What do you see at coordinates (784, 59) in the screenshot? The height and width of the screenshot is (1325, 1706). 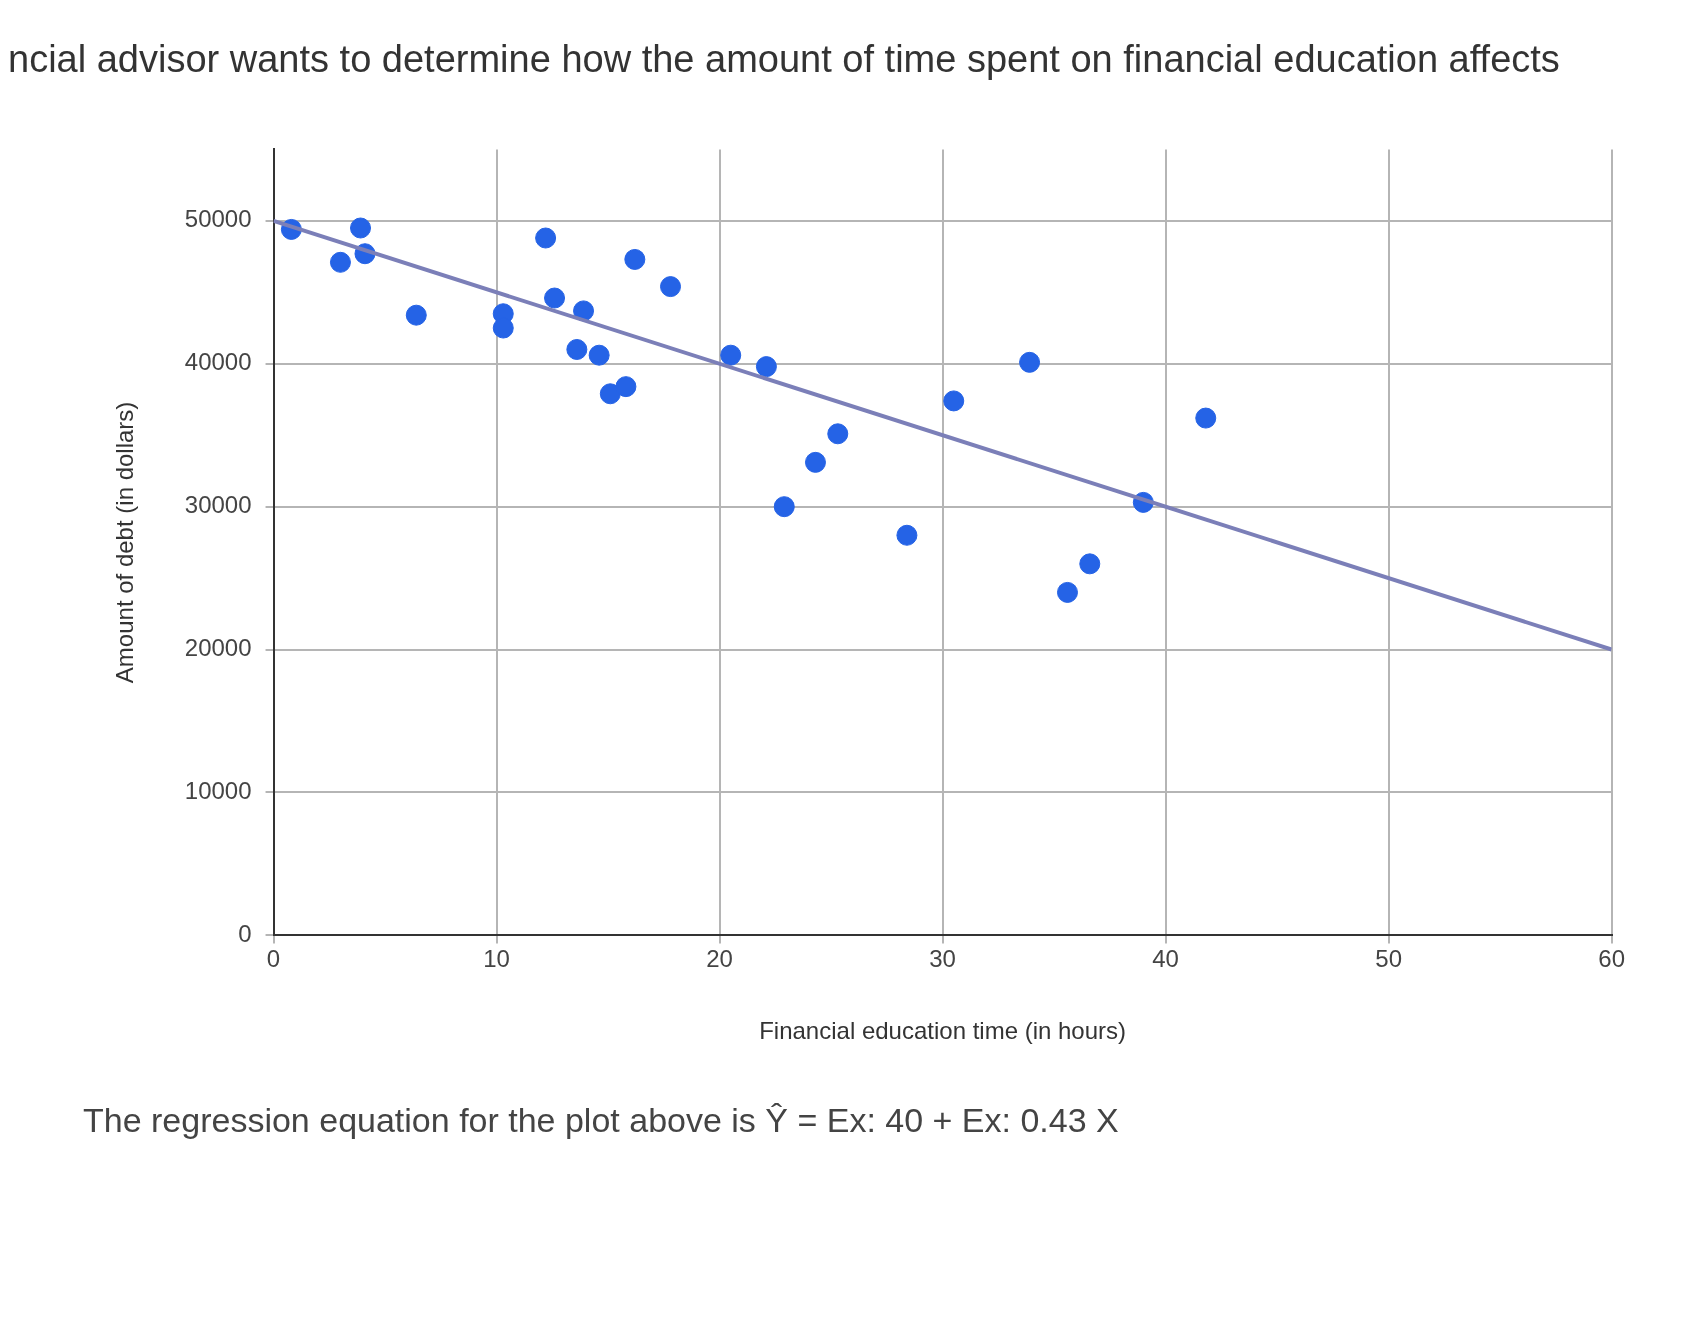 I see `chart-title: ncial advisor wants to determine how the amount of time spent on financial education affects` at bounding box center [784, 59].